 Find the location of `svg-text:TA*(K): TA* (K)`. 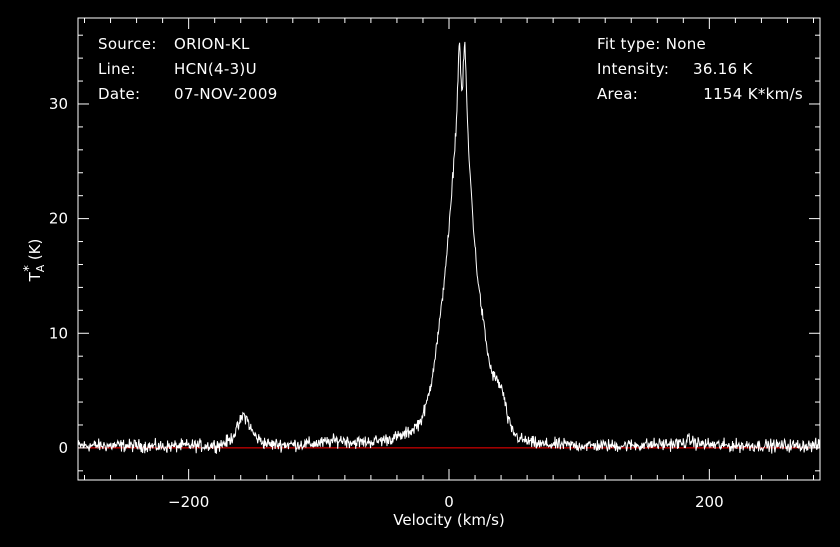

svg-text:TA*(K): TA* (K) is located at coordinates (34, 261).